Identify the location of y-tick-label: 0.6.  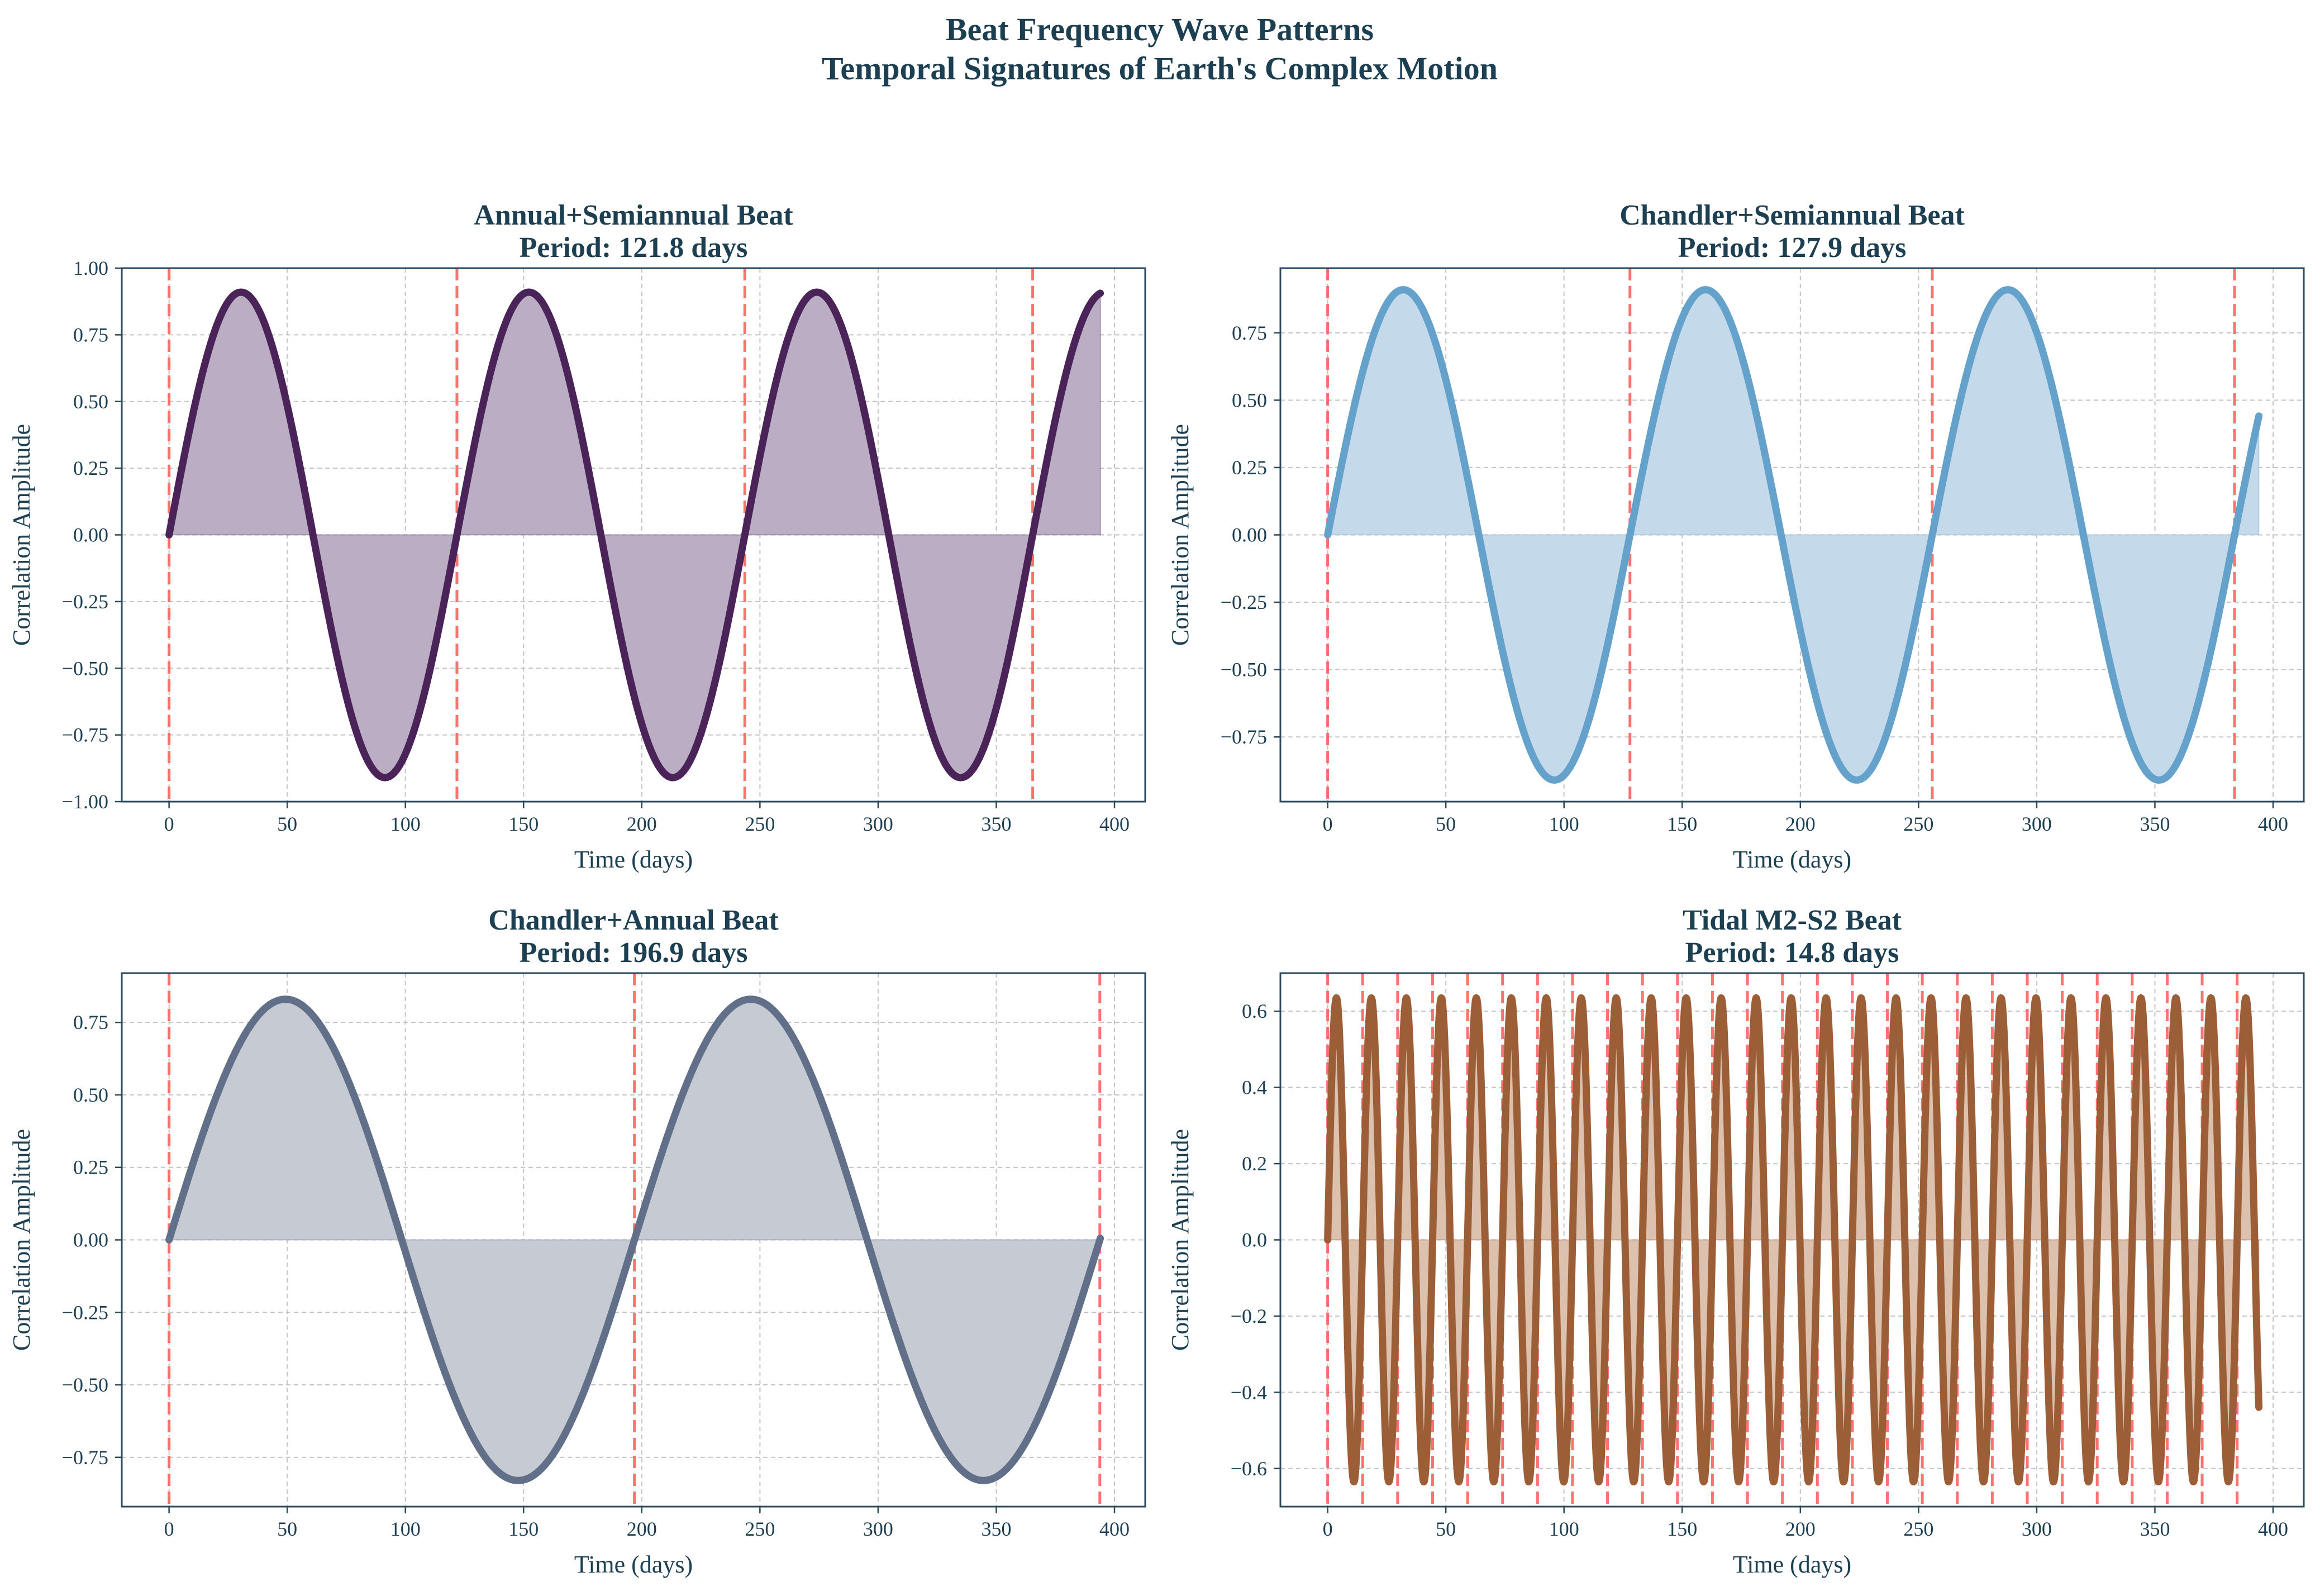
(1254, 1011).